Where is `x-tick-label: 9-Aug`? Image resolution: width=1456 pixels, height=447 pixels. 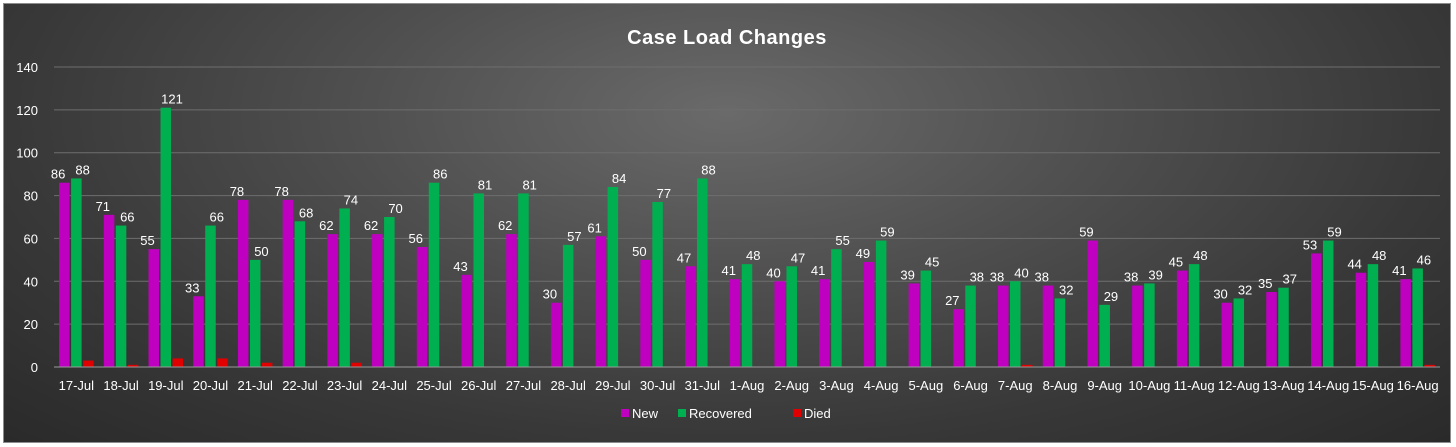 x-tick-label: 9-Aug is located at coordinates (1104, 385).